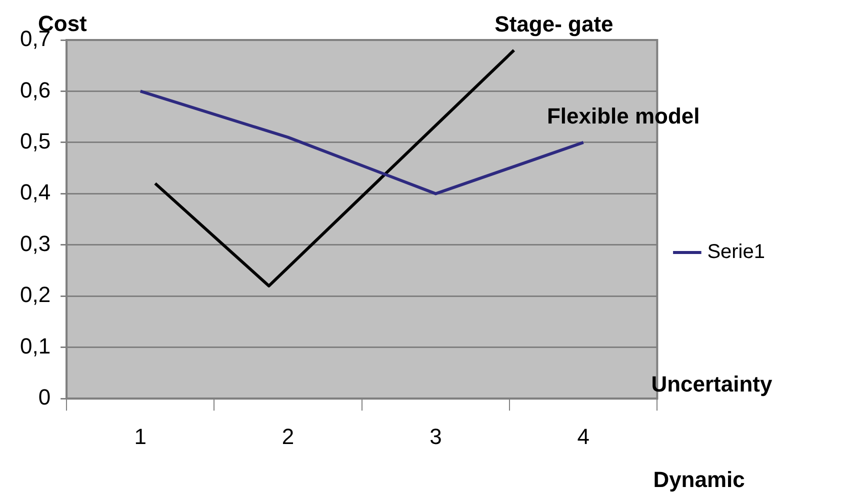 The image size is (845, 495). Describe the element at coordinates (699, 479) in the screenshot. I see `text: Dynamic` at that location.